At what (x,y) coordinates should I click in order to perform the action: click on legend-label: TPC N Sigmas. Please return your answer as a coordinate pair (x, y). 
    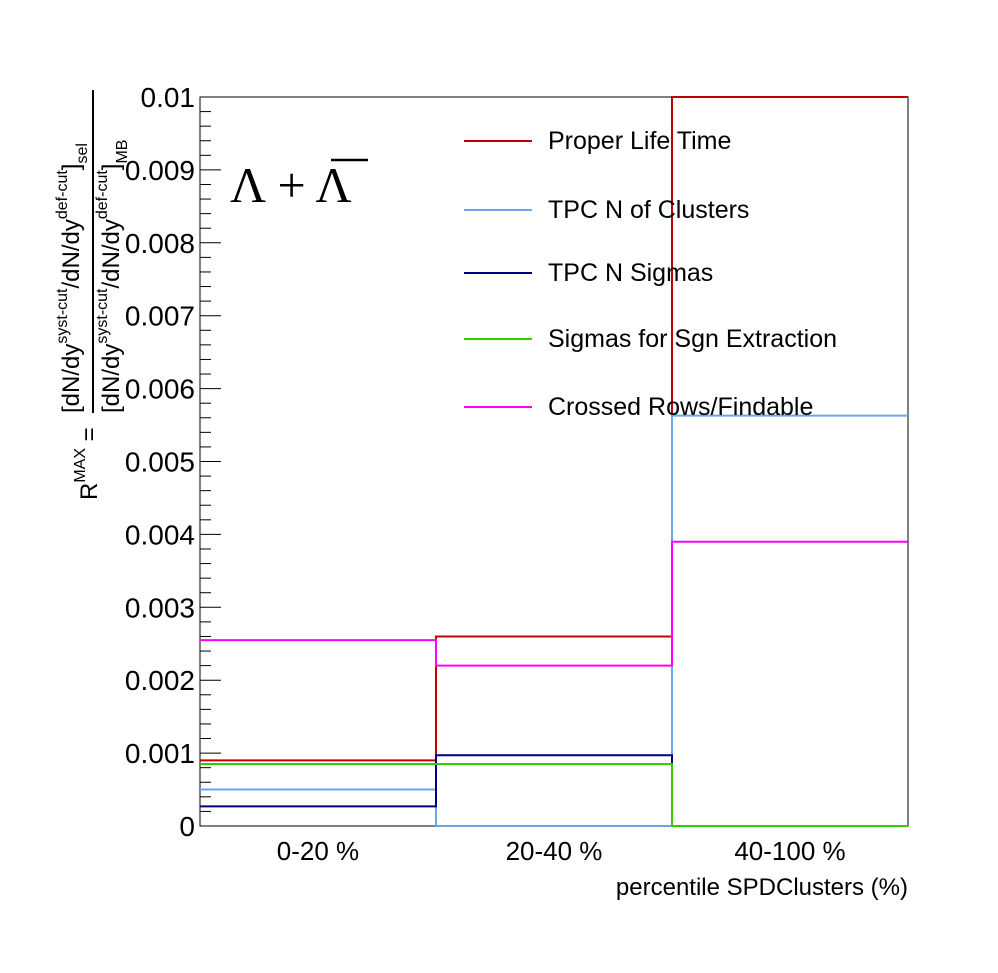
    Looking at the image, I should click on (630, 273).